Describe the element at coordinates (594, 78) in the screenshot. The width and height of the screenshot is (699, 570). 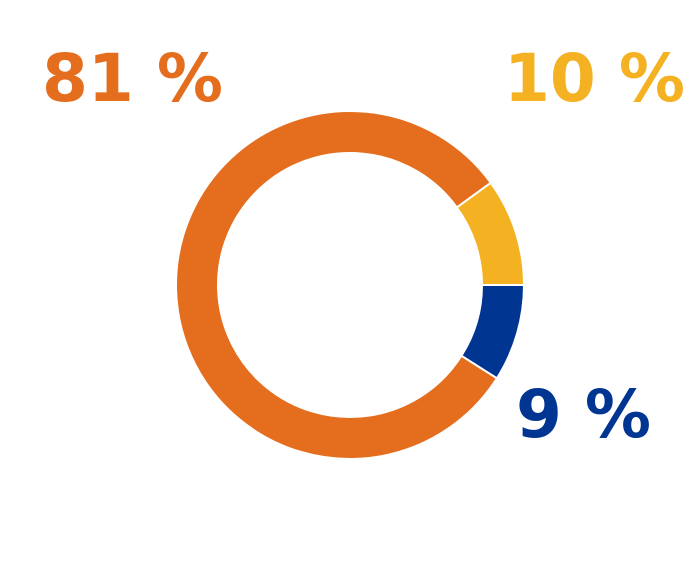
I see `data-label-10-percent: 10 %` at that location.